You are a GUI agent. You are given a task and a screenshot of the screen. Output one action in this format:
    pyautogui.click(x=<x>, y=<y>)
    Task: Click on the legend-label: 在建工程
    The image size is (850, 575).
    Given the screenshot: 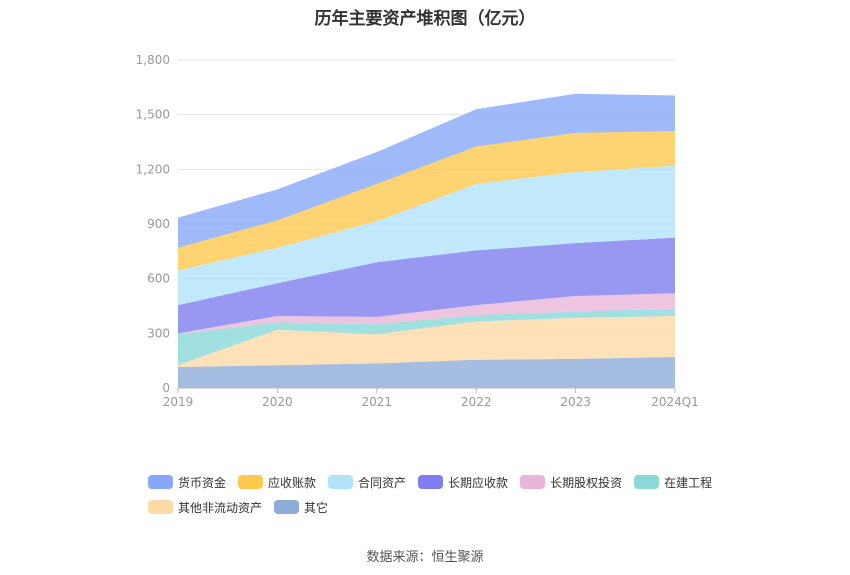 What is the action you would take?
    pyautogui.click(x=688, y=482)
    